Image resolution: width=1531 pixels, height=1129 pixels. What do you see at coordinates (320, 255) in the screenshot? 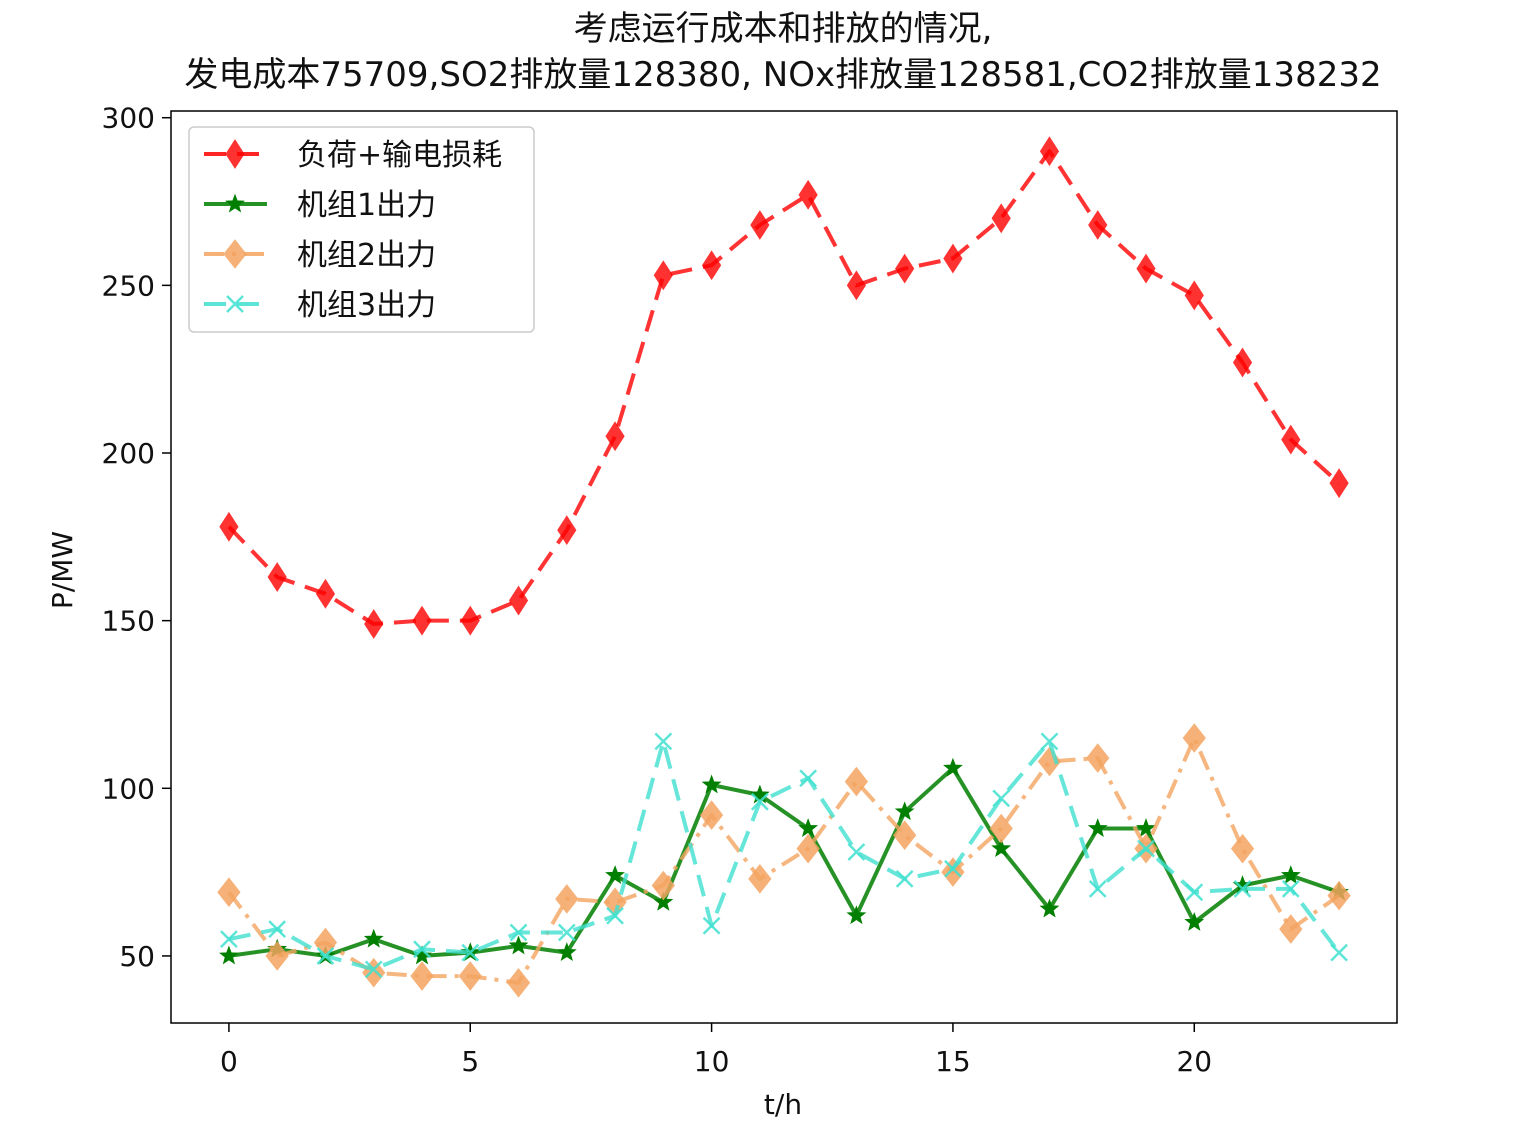
I see `legend-item-3: 机组2出力` at bounding box center [320, 255].